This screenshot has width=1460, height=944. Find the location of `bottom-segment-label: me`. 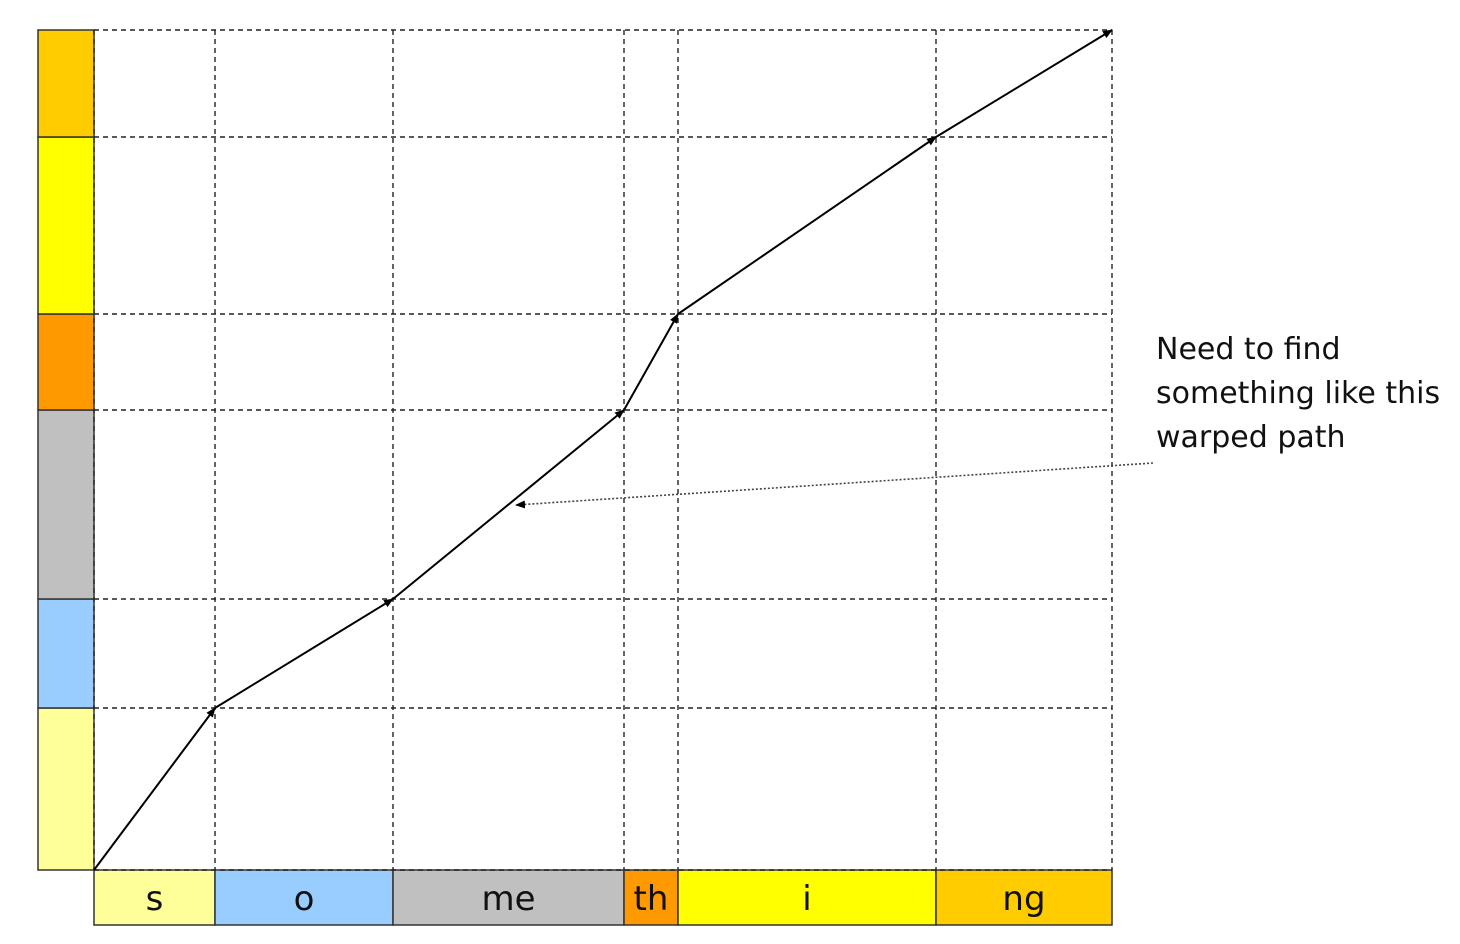

bottom-segment-label: me is located at coordinates (508, 899).